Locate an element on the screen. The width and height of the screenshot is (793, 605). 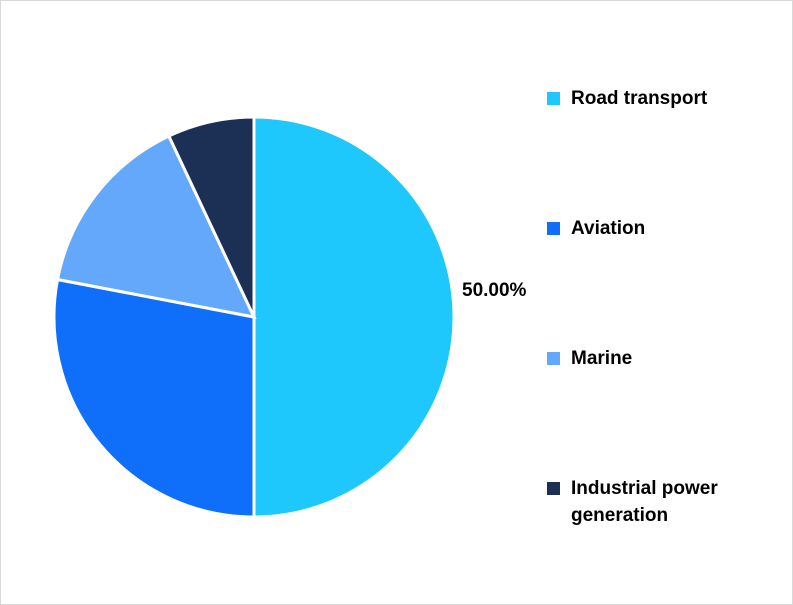
legend-label: Aviation is located at coordinates (608, 228).